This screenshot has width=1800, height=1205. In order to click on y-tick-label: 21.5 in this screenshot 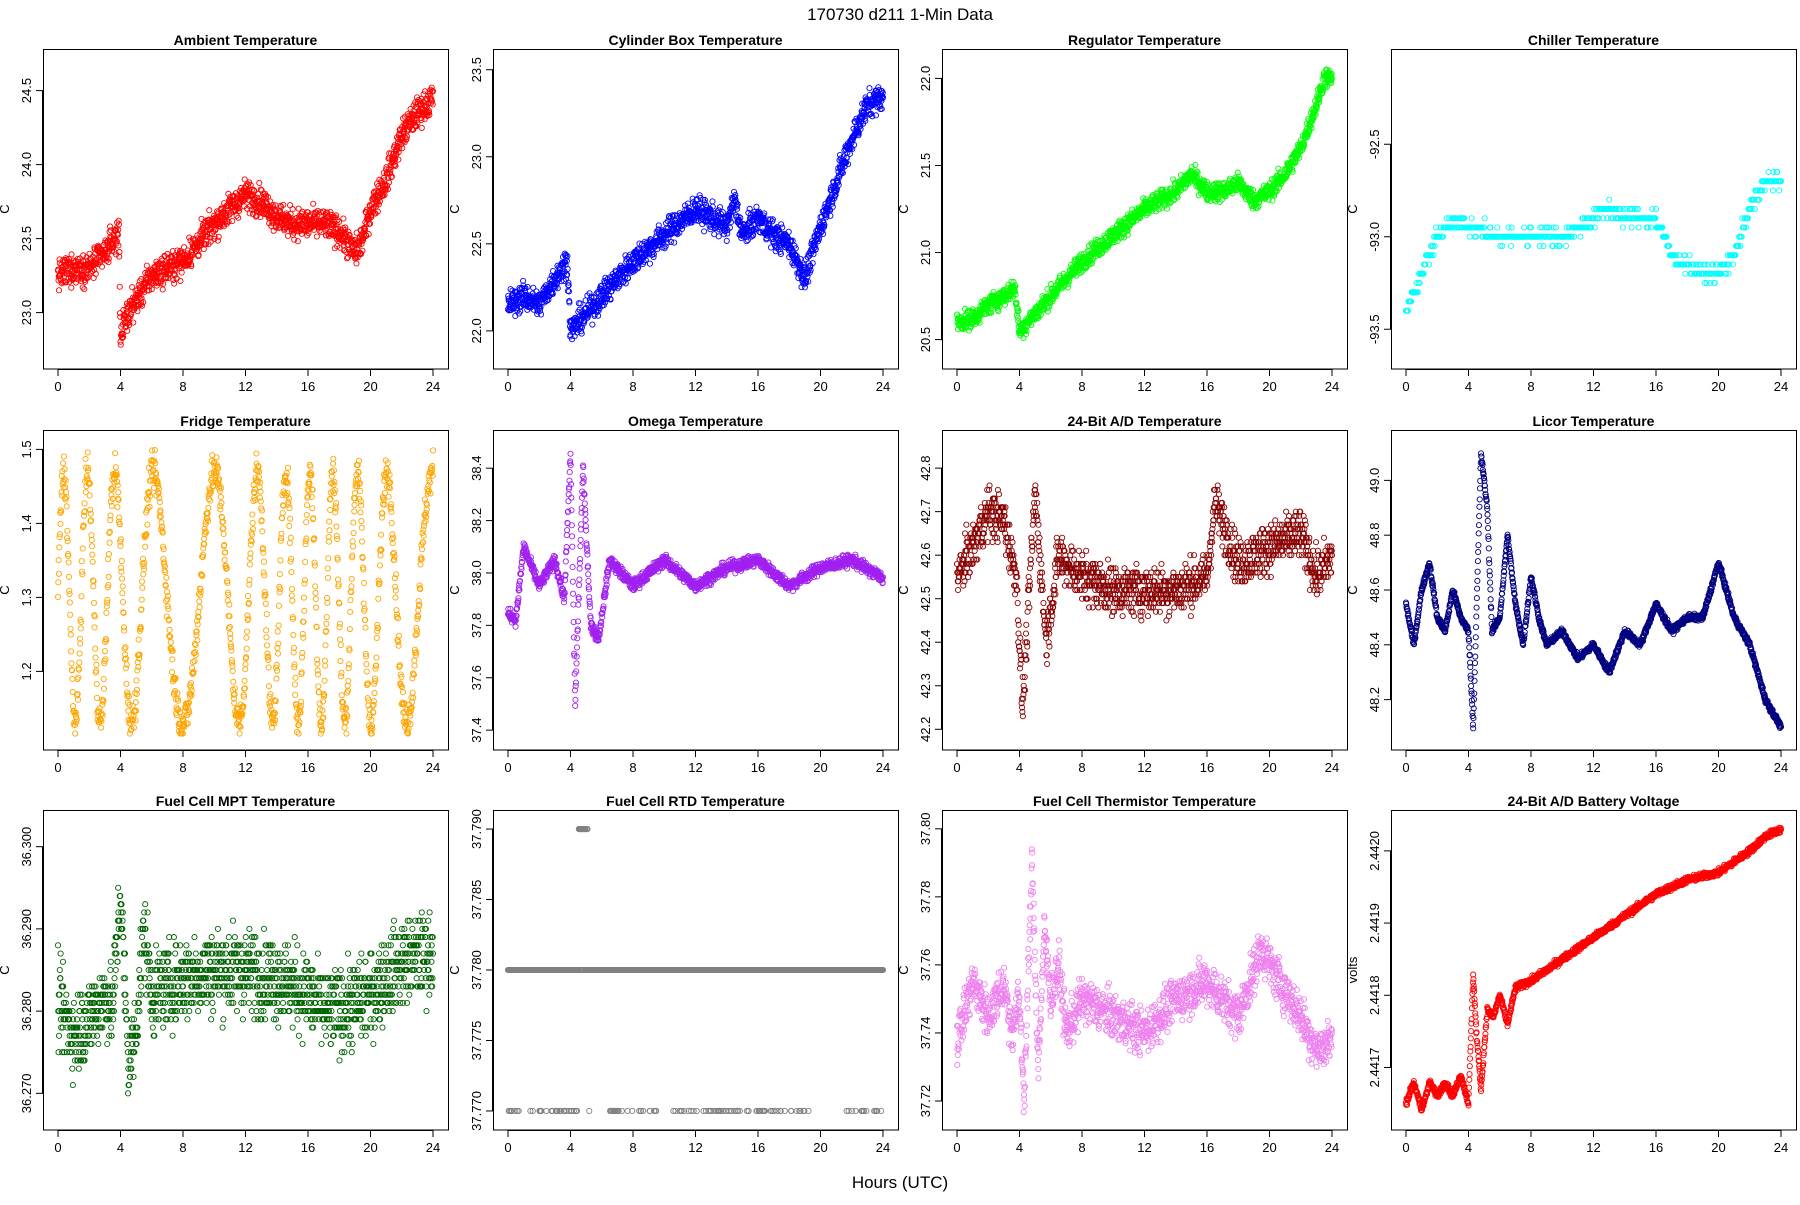, I will do `click(925, 165)`.